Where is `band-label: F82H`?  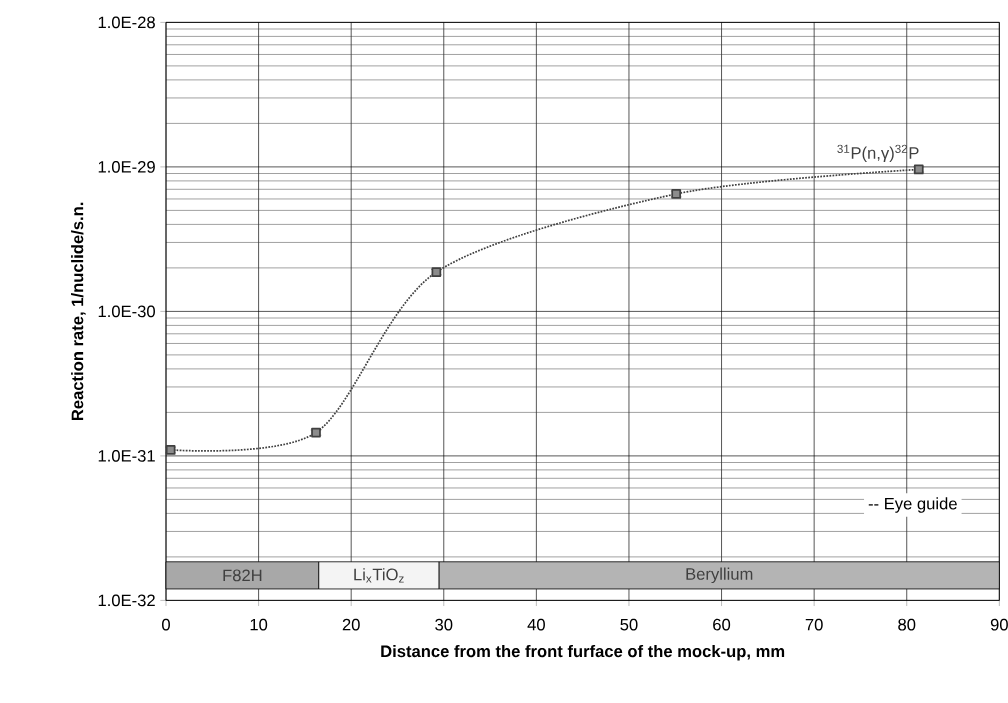 band-label: F82H is located at coordinates (242, 575).